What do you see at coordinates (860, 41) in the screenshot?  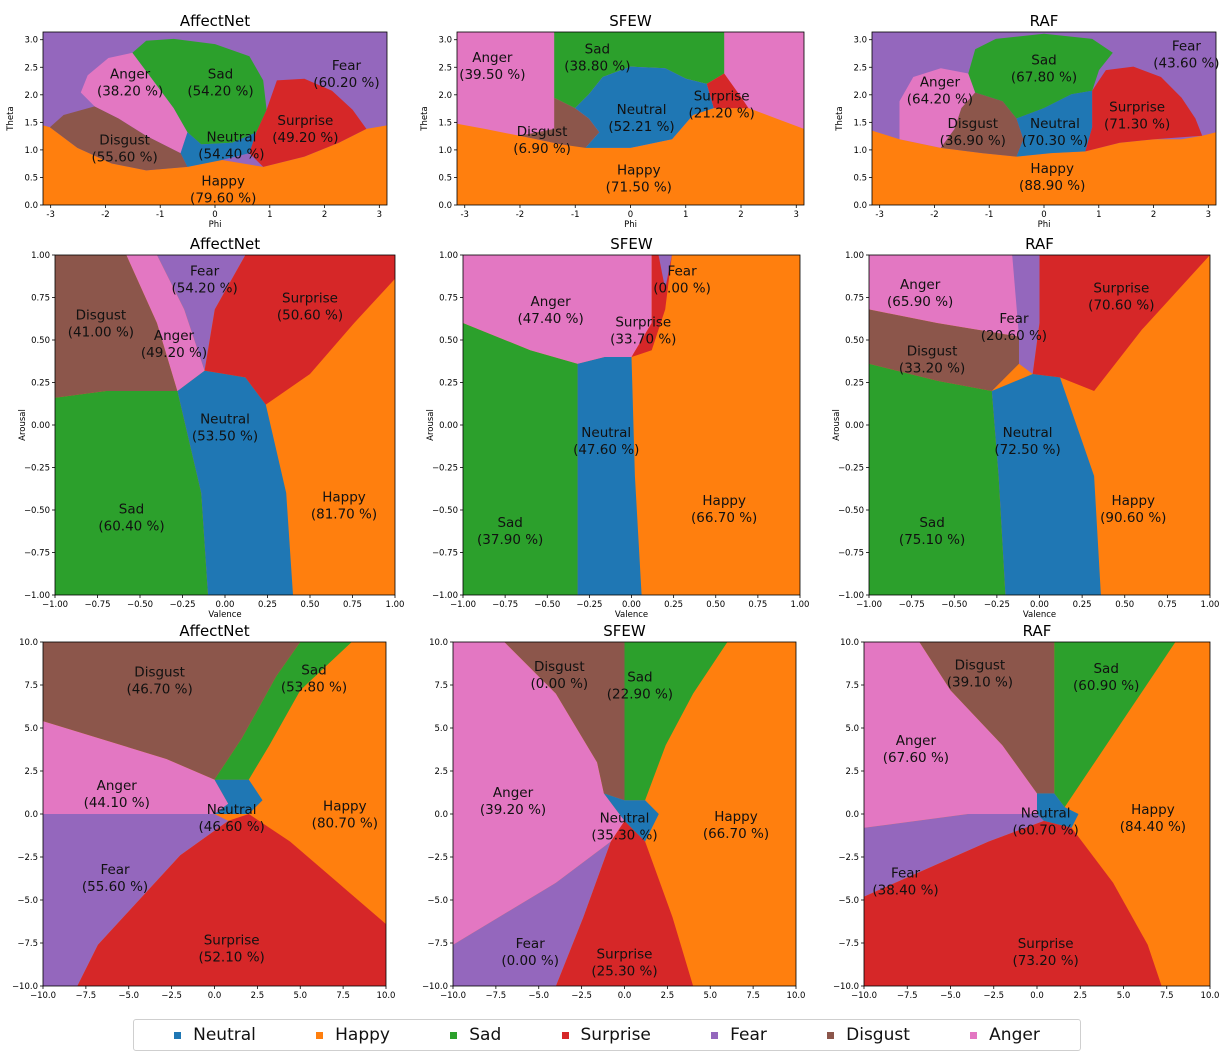 I see `y-tick-label: 3.0` at bounding box center [860, 41].